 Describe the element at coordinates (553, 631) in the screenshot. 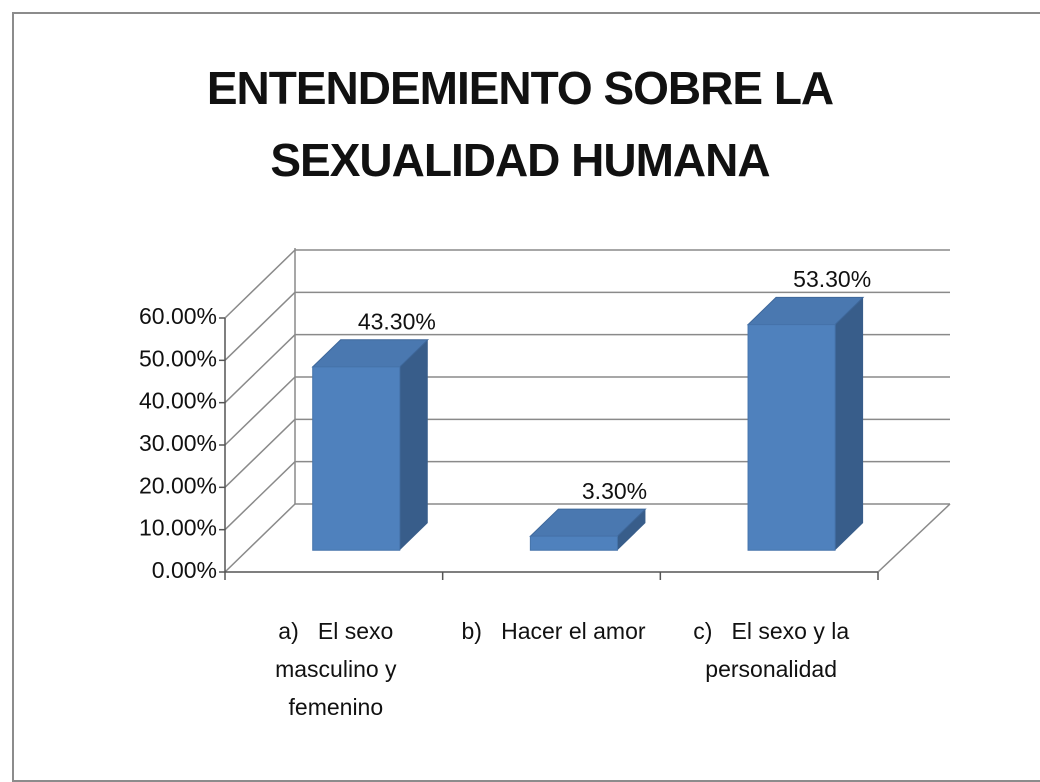

I see `x-tick-label: b) Hacer el amor` at that location.